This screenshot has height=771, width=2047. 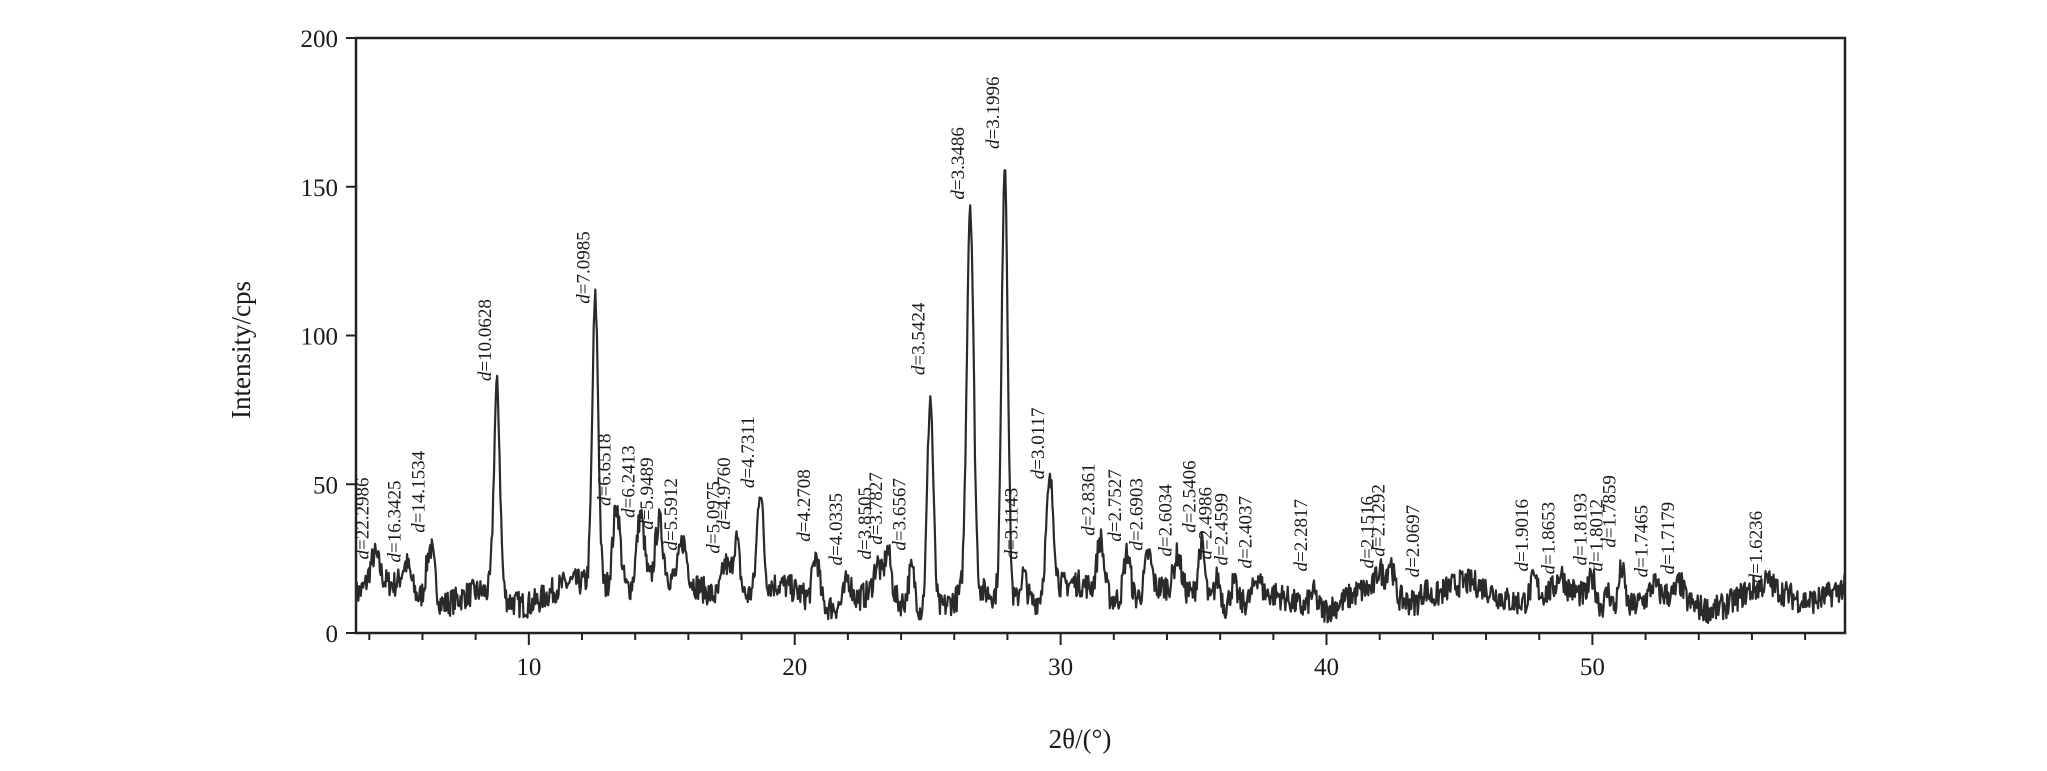 What do you see at coordinates (1206, 523) in the screenshot?
I see `peak-label: d=2.4986` at bounding box center [1206, 523].